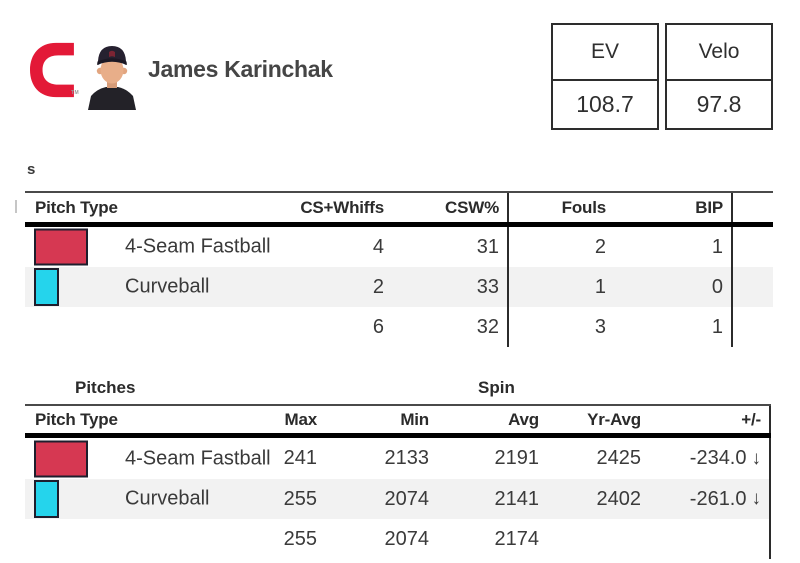 The image size is (800, 563). Describe the element at coordinates (517, 458) in the screenshot. I see `cell-avg: 2191` at that location.